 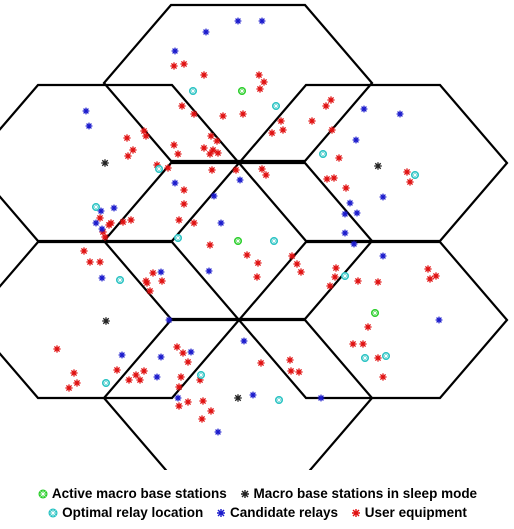 I want to click on user-equipment-marker-icon, so click(x=355, y=512).